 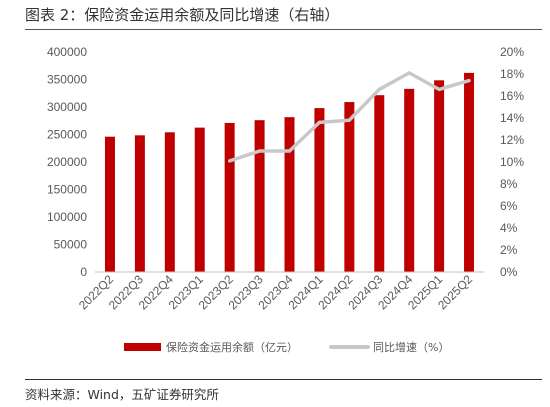 I want to click on legend-line-label: 同比增速（%）, so click(x=411, y=347).